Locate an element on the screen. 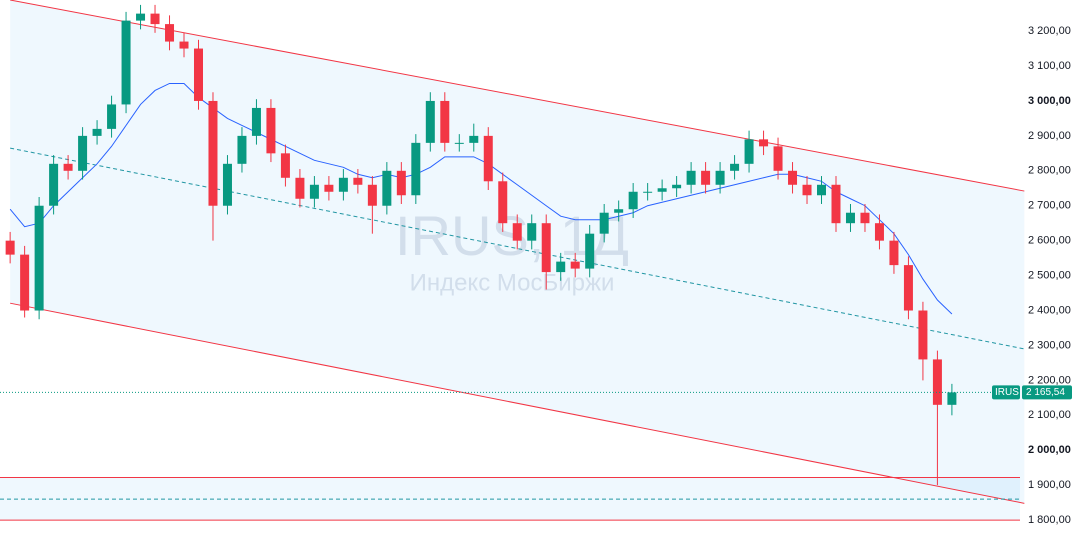 This screenshot has width=1080, height=540. y-tick-label: 2 100,00 is located at coordinates (1049, 415).